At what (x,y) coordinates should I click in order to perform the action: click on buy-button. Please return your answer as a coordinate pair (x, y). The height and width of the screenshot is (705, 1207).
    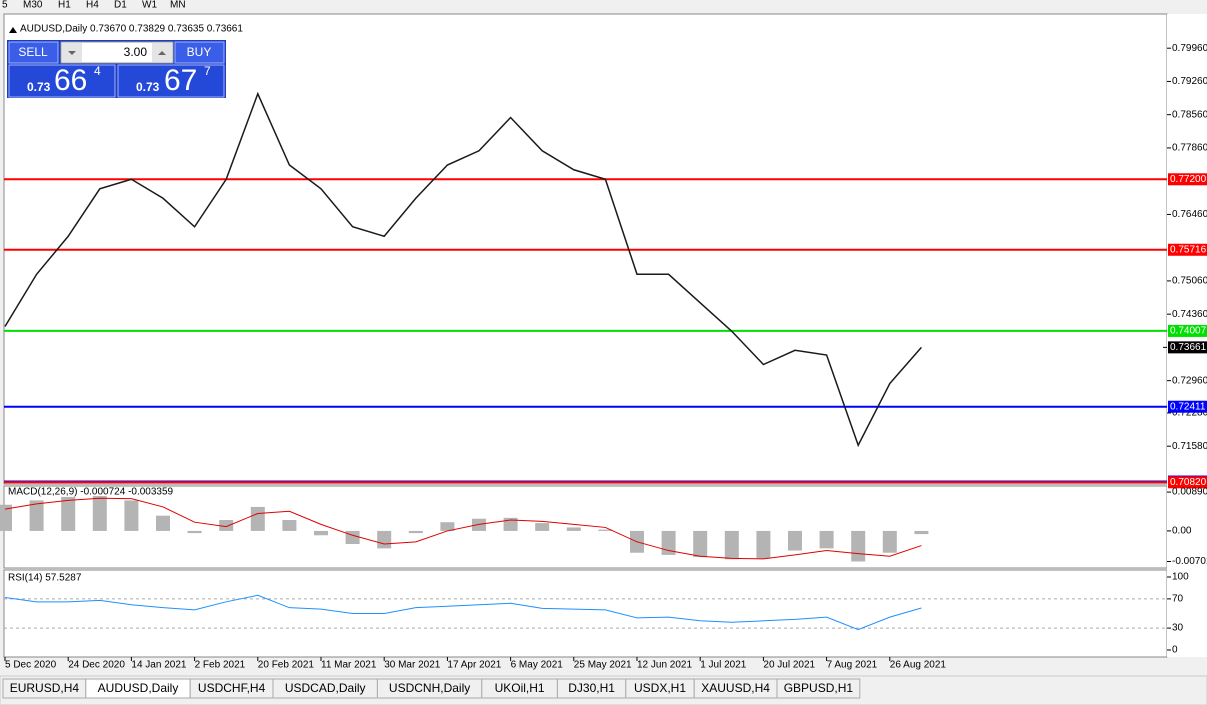
    Looking at the image, I should click on (199, 52).